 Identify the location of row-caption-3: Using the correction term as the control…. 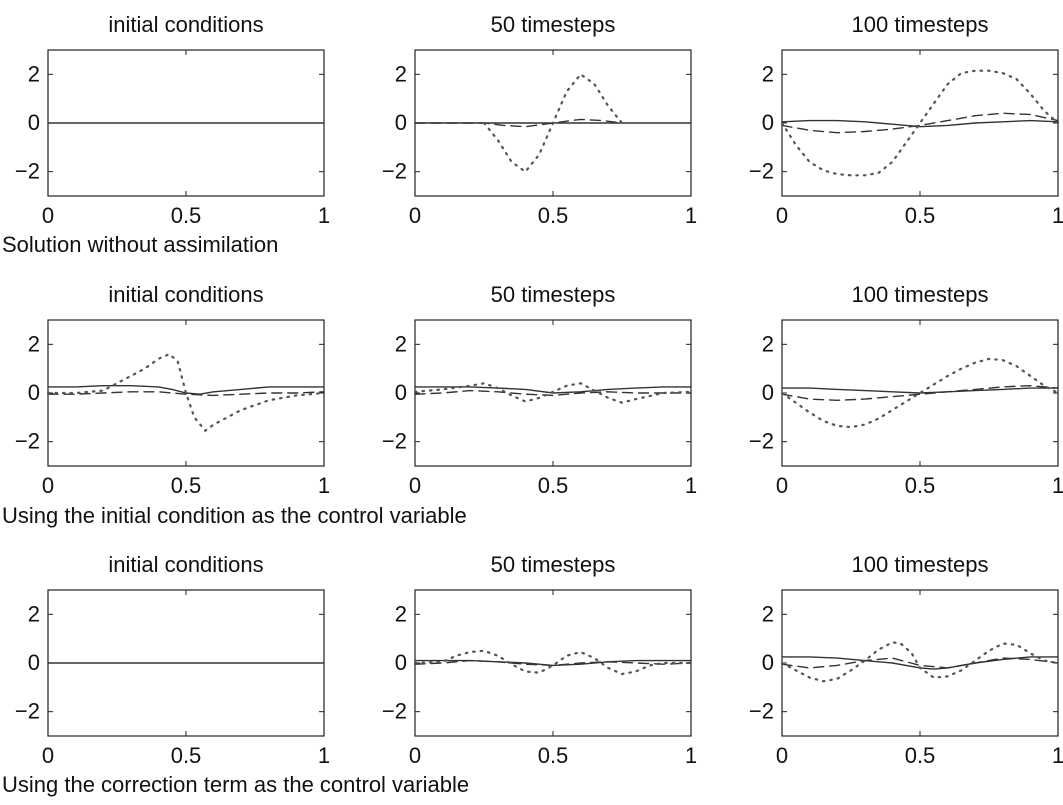
(236, 784).